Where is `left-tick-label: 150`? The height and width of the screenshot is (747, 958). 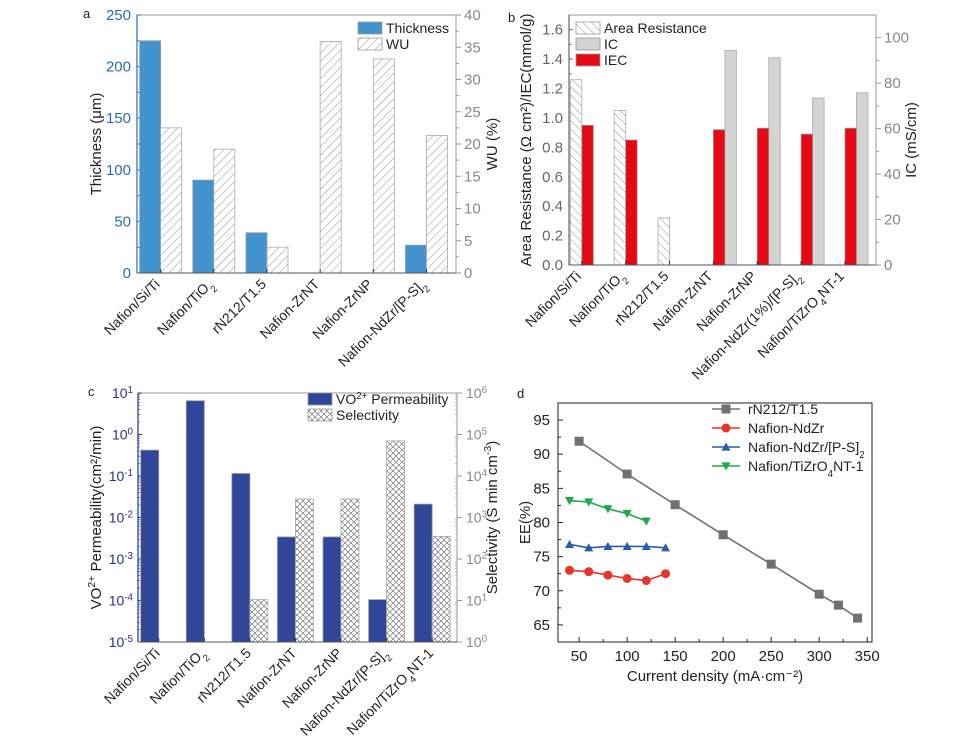 left-tick-label: 150 is located at coordinates (118, 118).